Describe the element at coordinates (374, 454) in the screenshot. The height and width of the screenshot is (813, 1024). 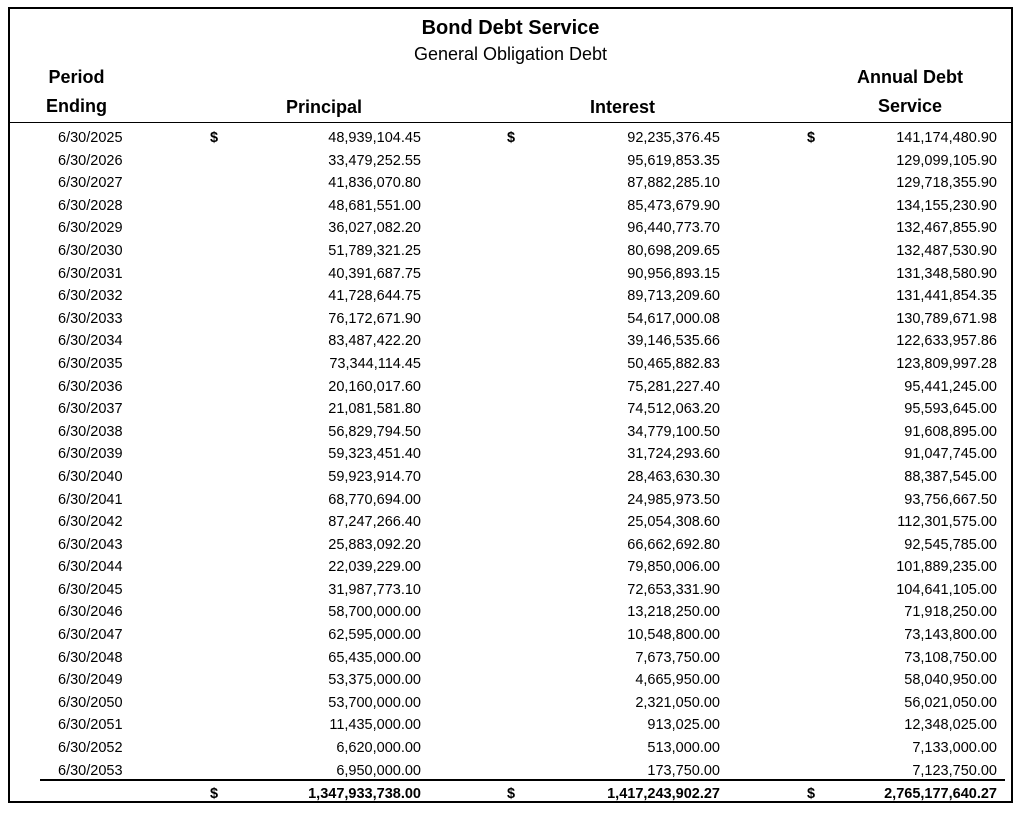
I see `principal-cell: 59,323,451.40` at that location.